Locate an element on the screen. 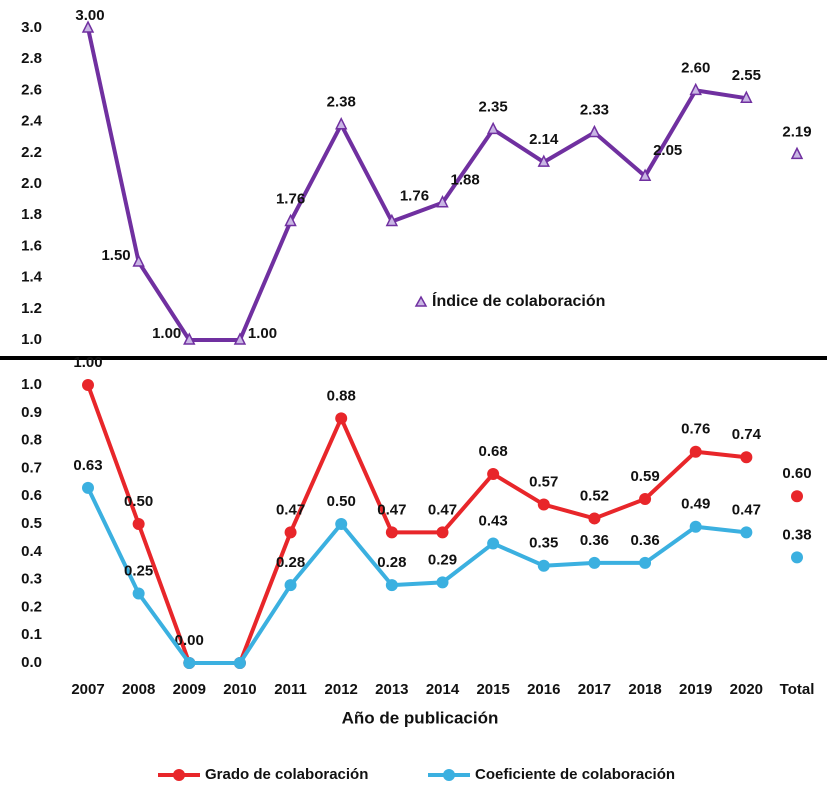 This screenshot has width=827, height=792. x-tick-label: 2015 is located at coordinates (492, 689).